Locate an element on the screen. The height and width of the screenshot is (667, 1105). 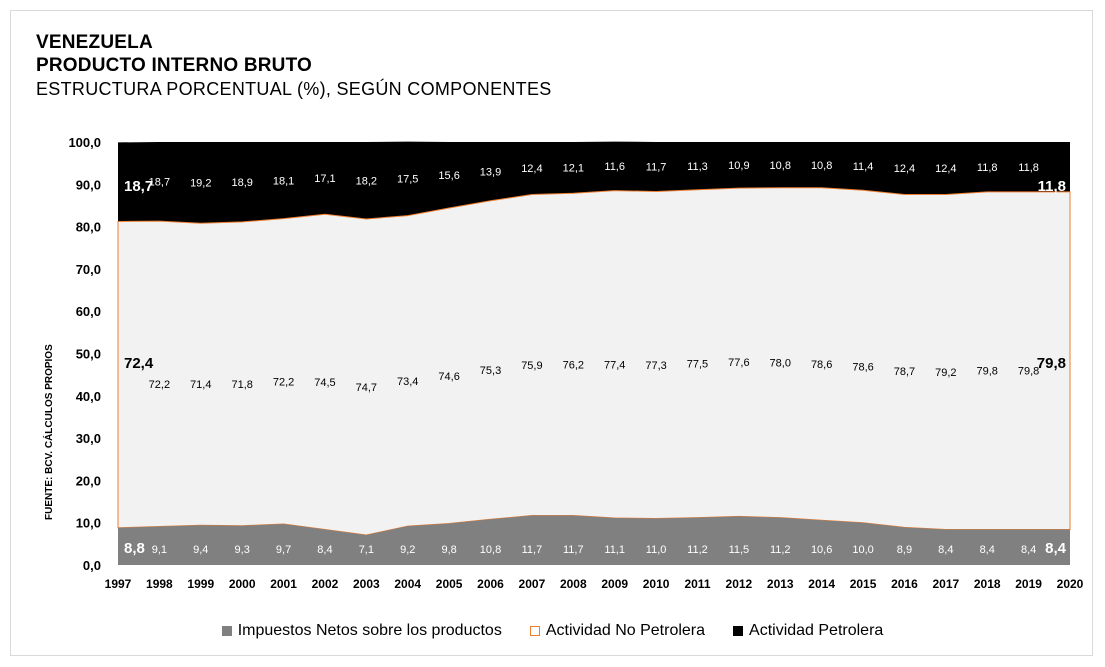
x-tick-label: 2008 is located at coordinates (573, 584).